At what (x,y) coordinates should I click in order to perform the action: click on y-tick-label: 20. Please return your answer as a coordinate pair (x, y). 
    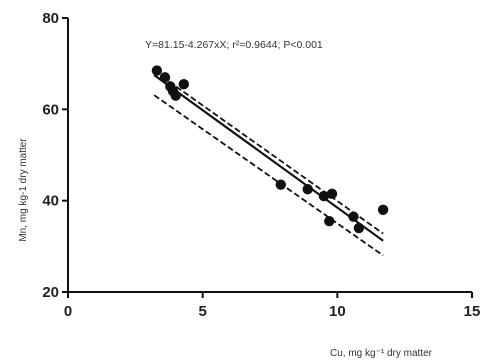
    Looking at the image, I should click on (50, 292).